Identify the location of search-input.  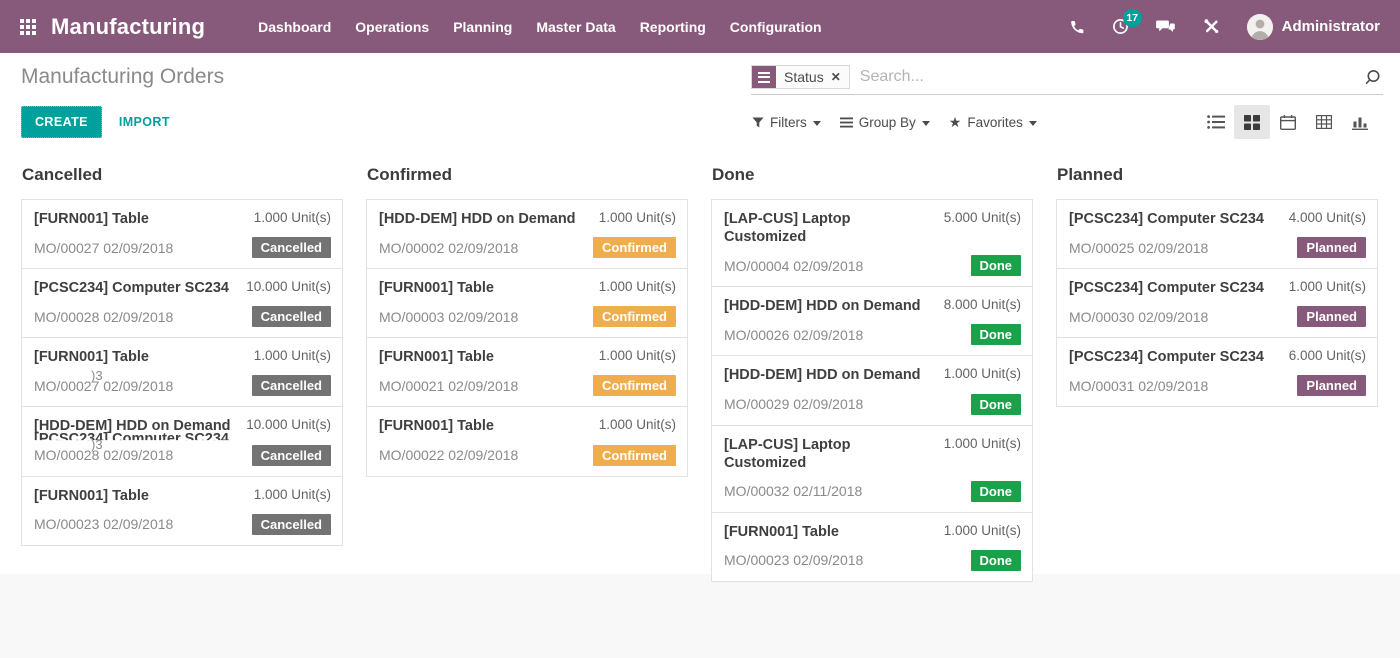
(1106, 77).